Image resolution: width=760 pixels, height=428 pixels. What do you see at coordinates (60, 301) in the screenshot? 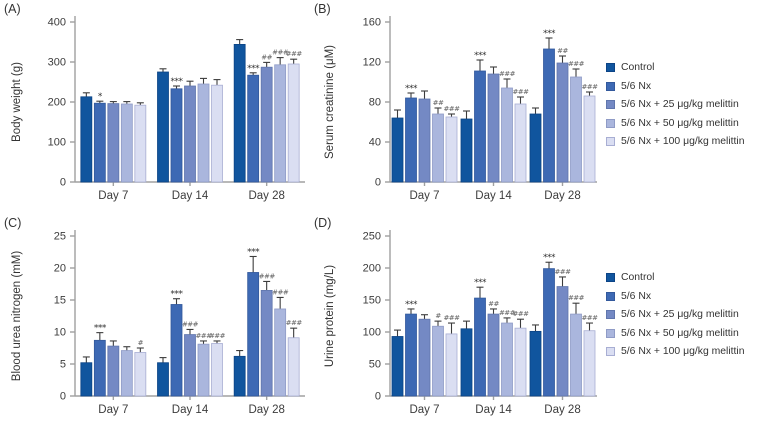
I see `svg-text: 15` at bounding box center [60, 301].